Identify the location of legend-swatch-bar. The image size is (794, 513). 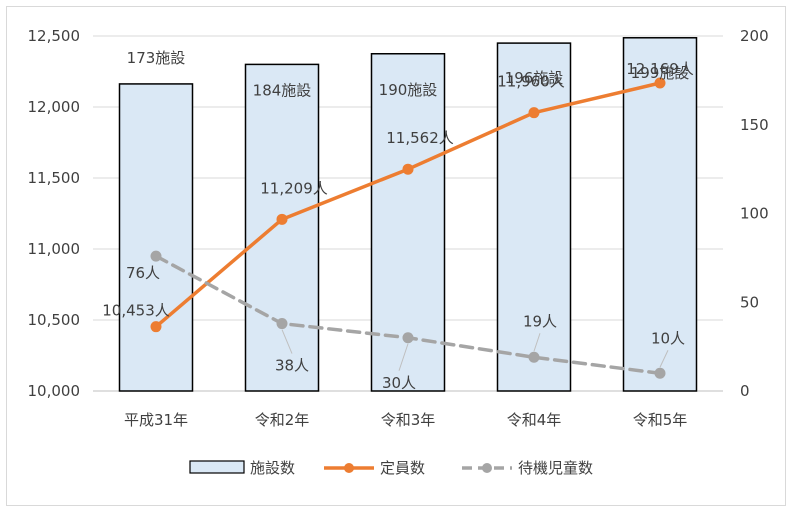
(217, 467).